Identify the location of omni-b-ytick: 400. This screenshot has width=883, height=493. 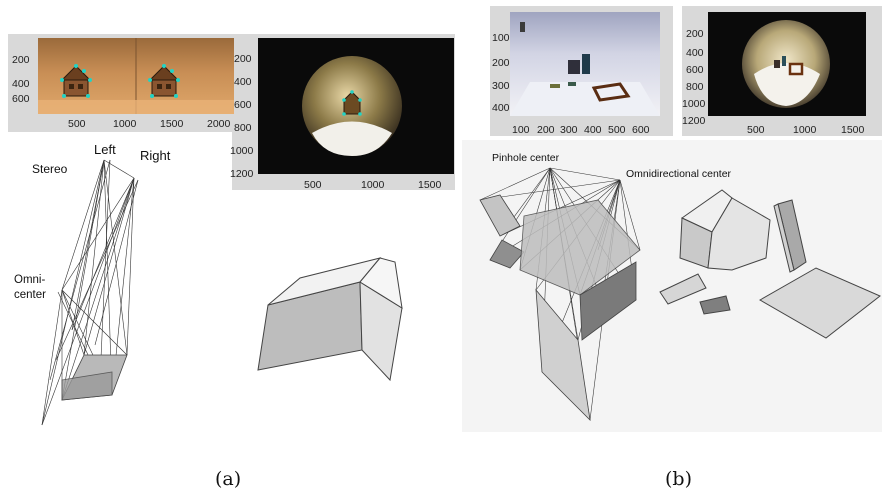
(695, 53).